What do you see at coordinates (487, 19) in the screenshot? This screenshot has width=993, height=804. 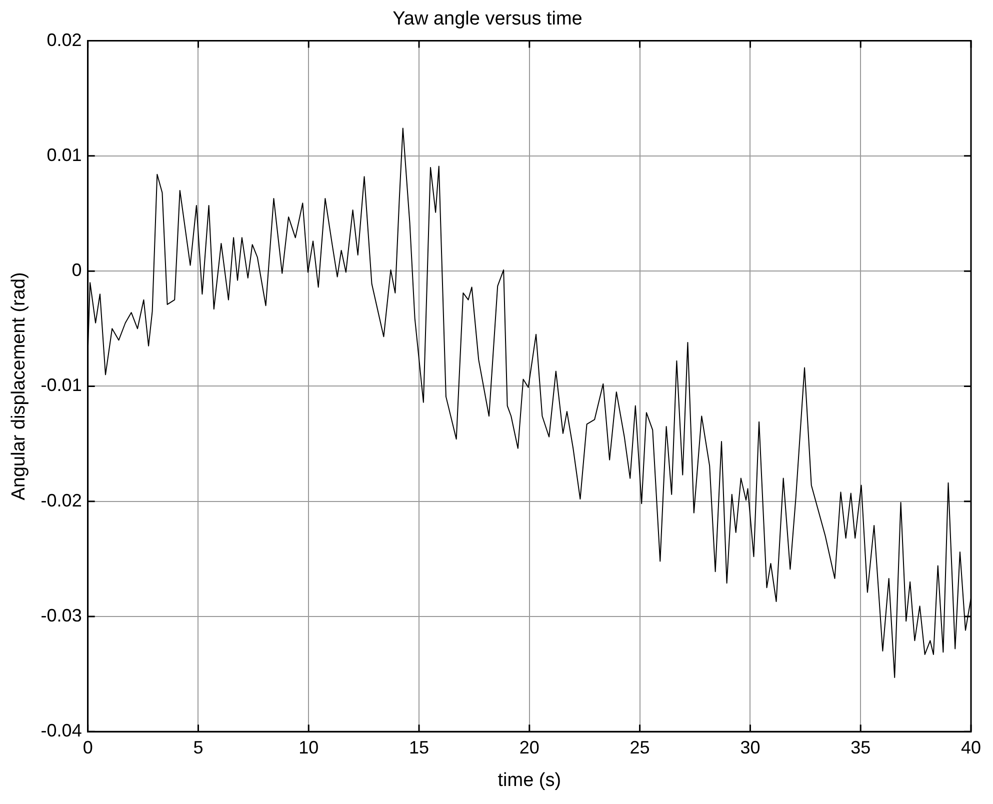 I see `chart-title: Yaw angle versus time` at bounding box center [487, 19].